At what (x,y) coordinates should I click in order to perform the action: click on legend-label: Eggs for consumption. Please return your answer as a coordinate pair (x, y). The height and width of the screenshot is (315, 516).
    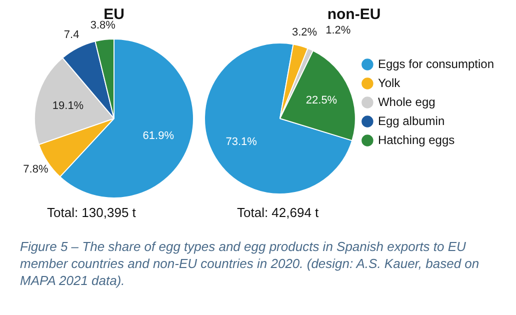
    Looking at the image, I should click on (436, 63).